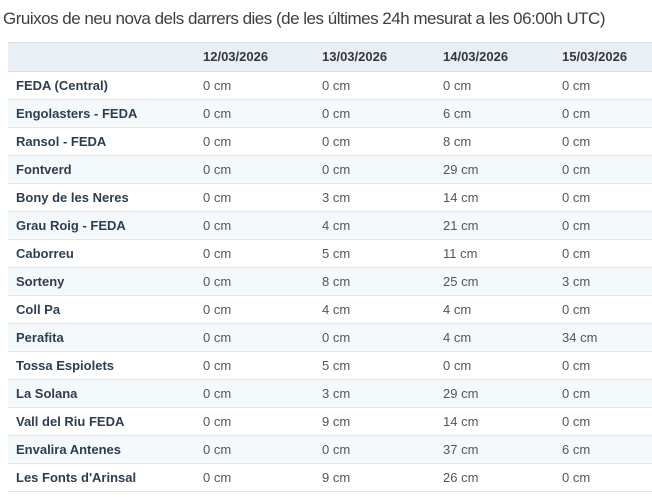  I want to click on station-name: Sorteny, so click(101, 281).